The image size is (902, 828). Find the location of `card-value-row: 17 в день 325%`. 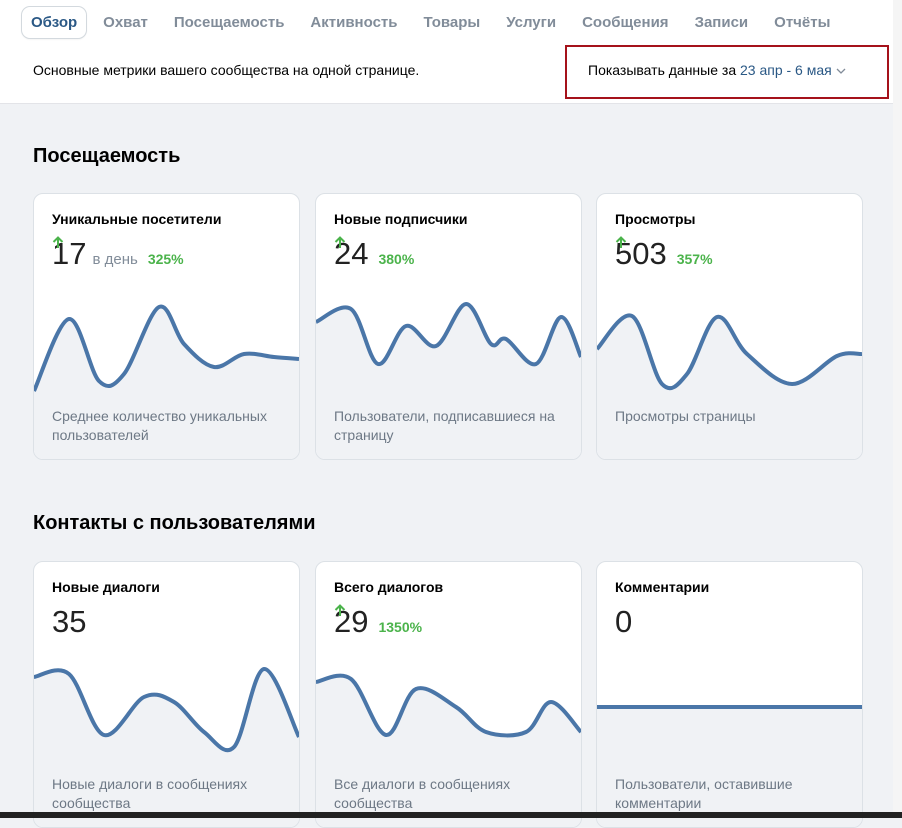

card-value-row: 17 в день 325% is located at coordinates (118, 254).